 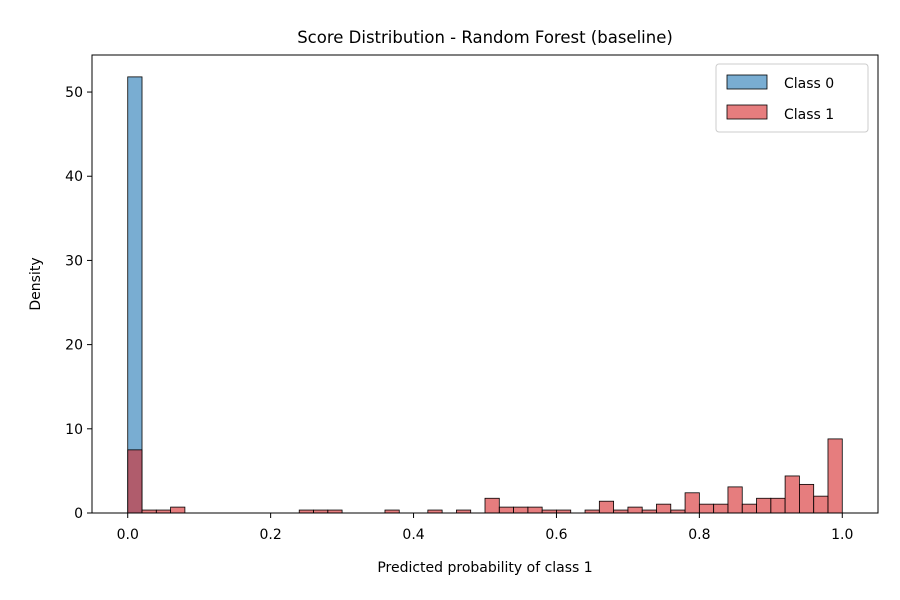 I want to click on y-axis-ticks: 0 10 20 30 40 50, so click(x=78, y=303).